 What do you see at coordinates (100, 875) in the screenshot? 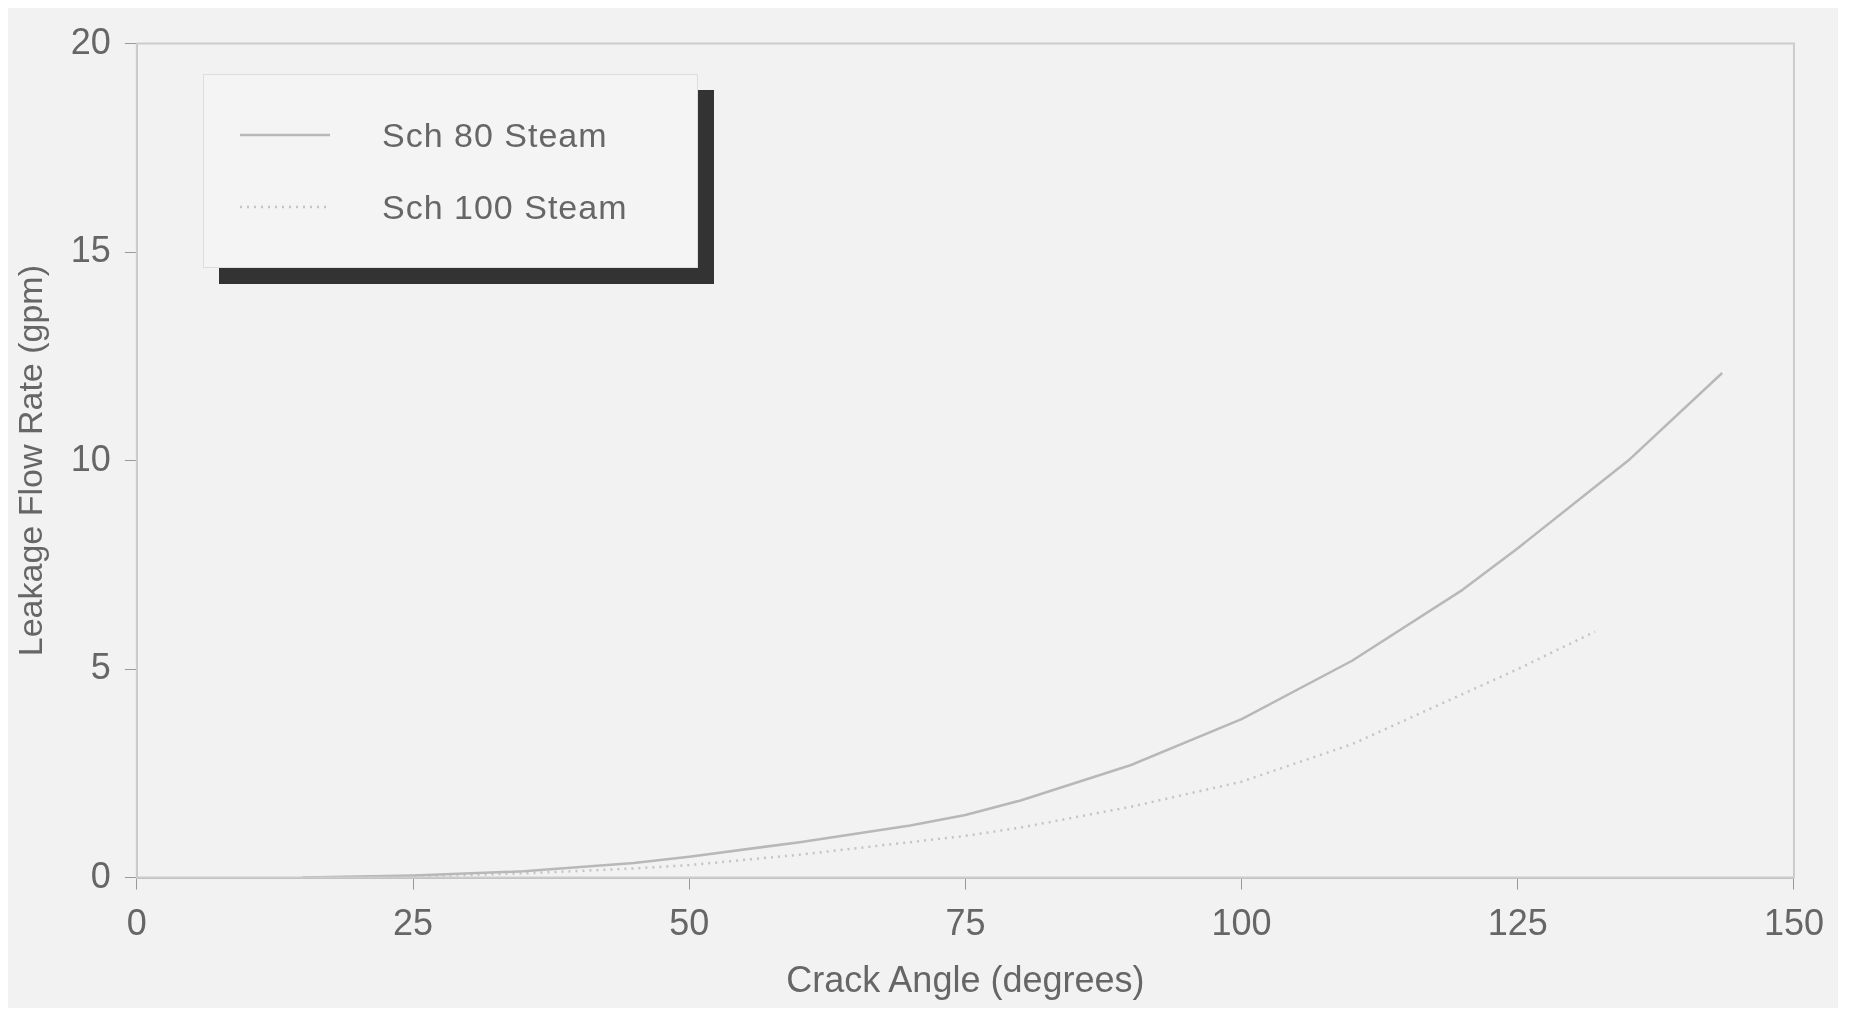
I see `y-tick-label: 0` at bounding box center [100, 875].